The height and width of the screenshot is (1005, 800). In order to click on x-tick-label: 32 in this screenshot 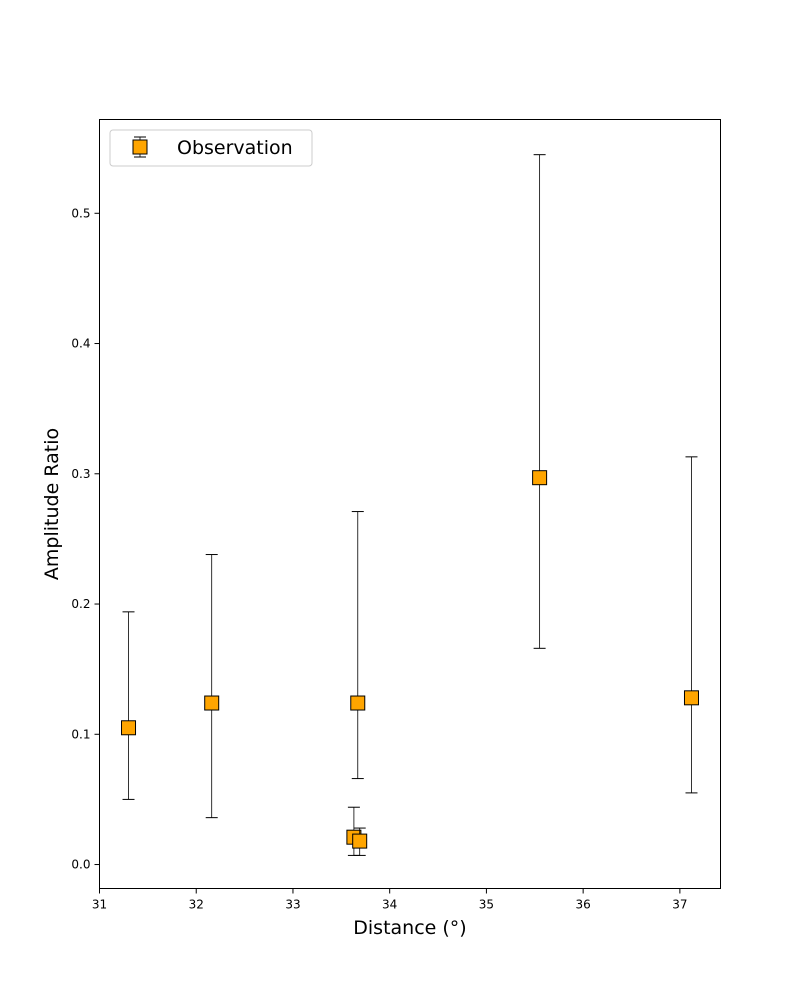, I will do `click(196, 905)`.